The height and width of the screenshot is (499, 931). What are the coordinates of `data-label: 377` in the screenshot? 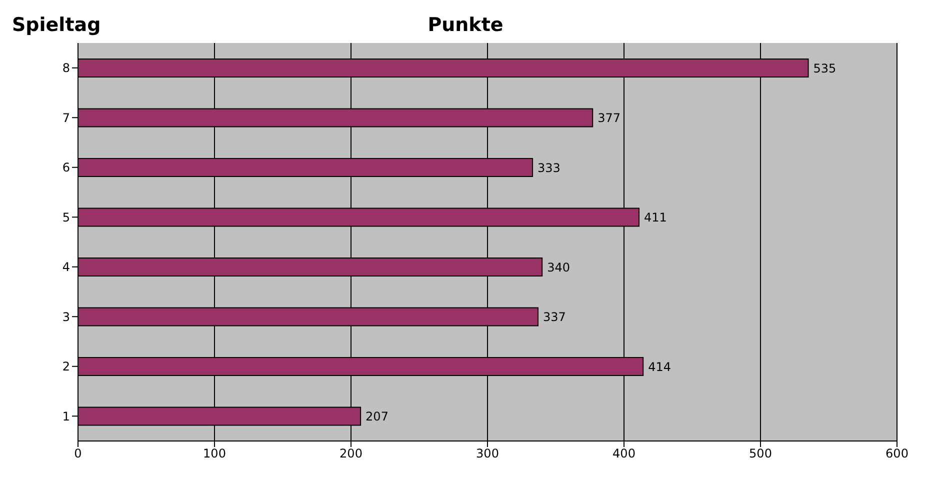 It's located at (609, 118).